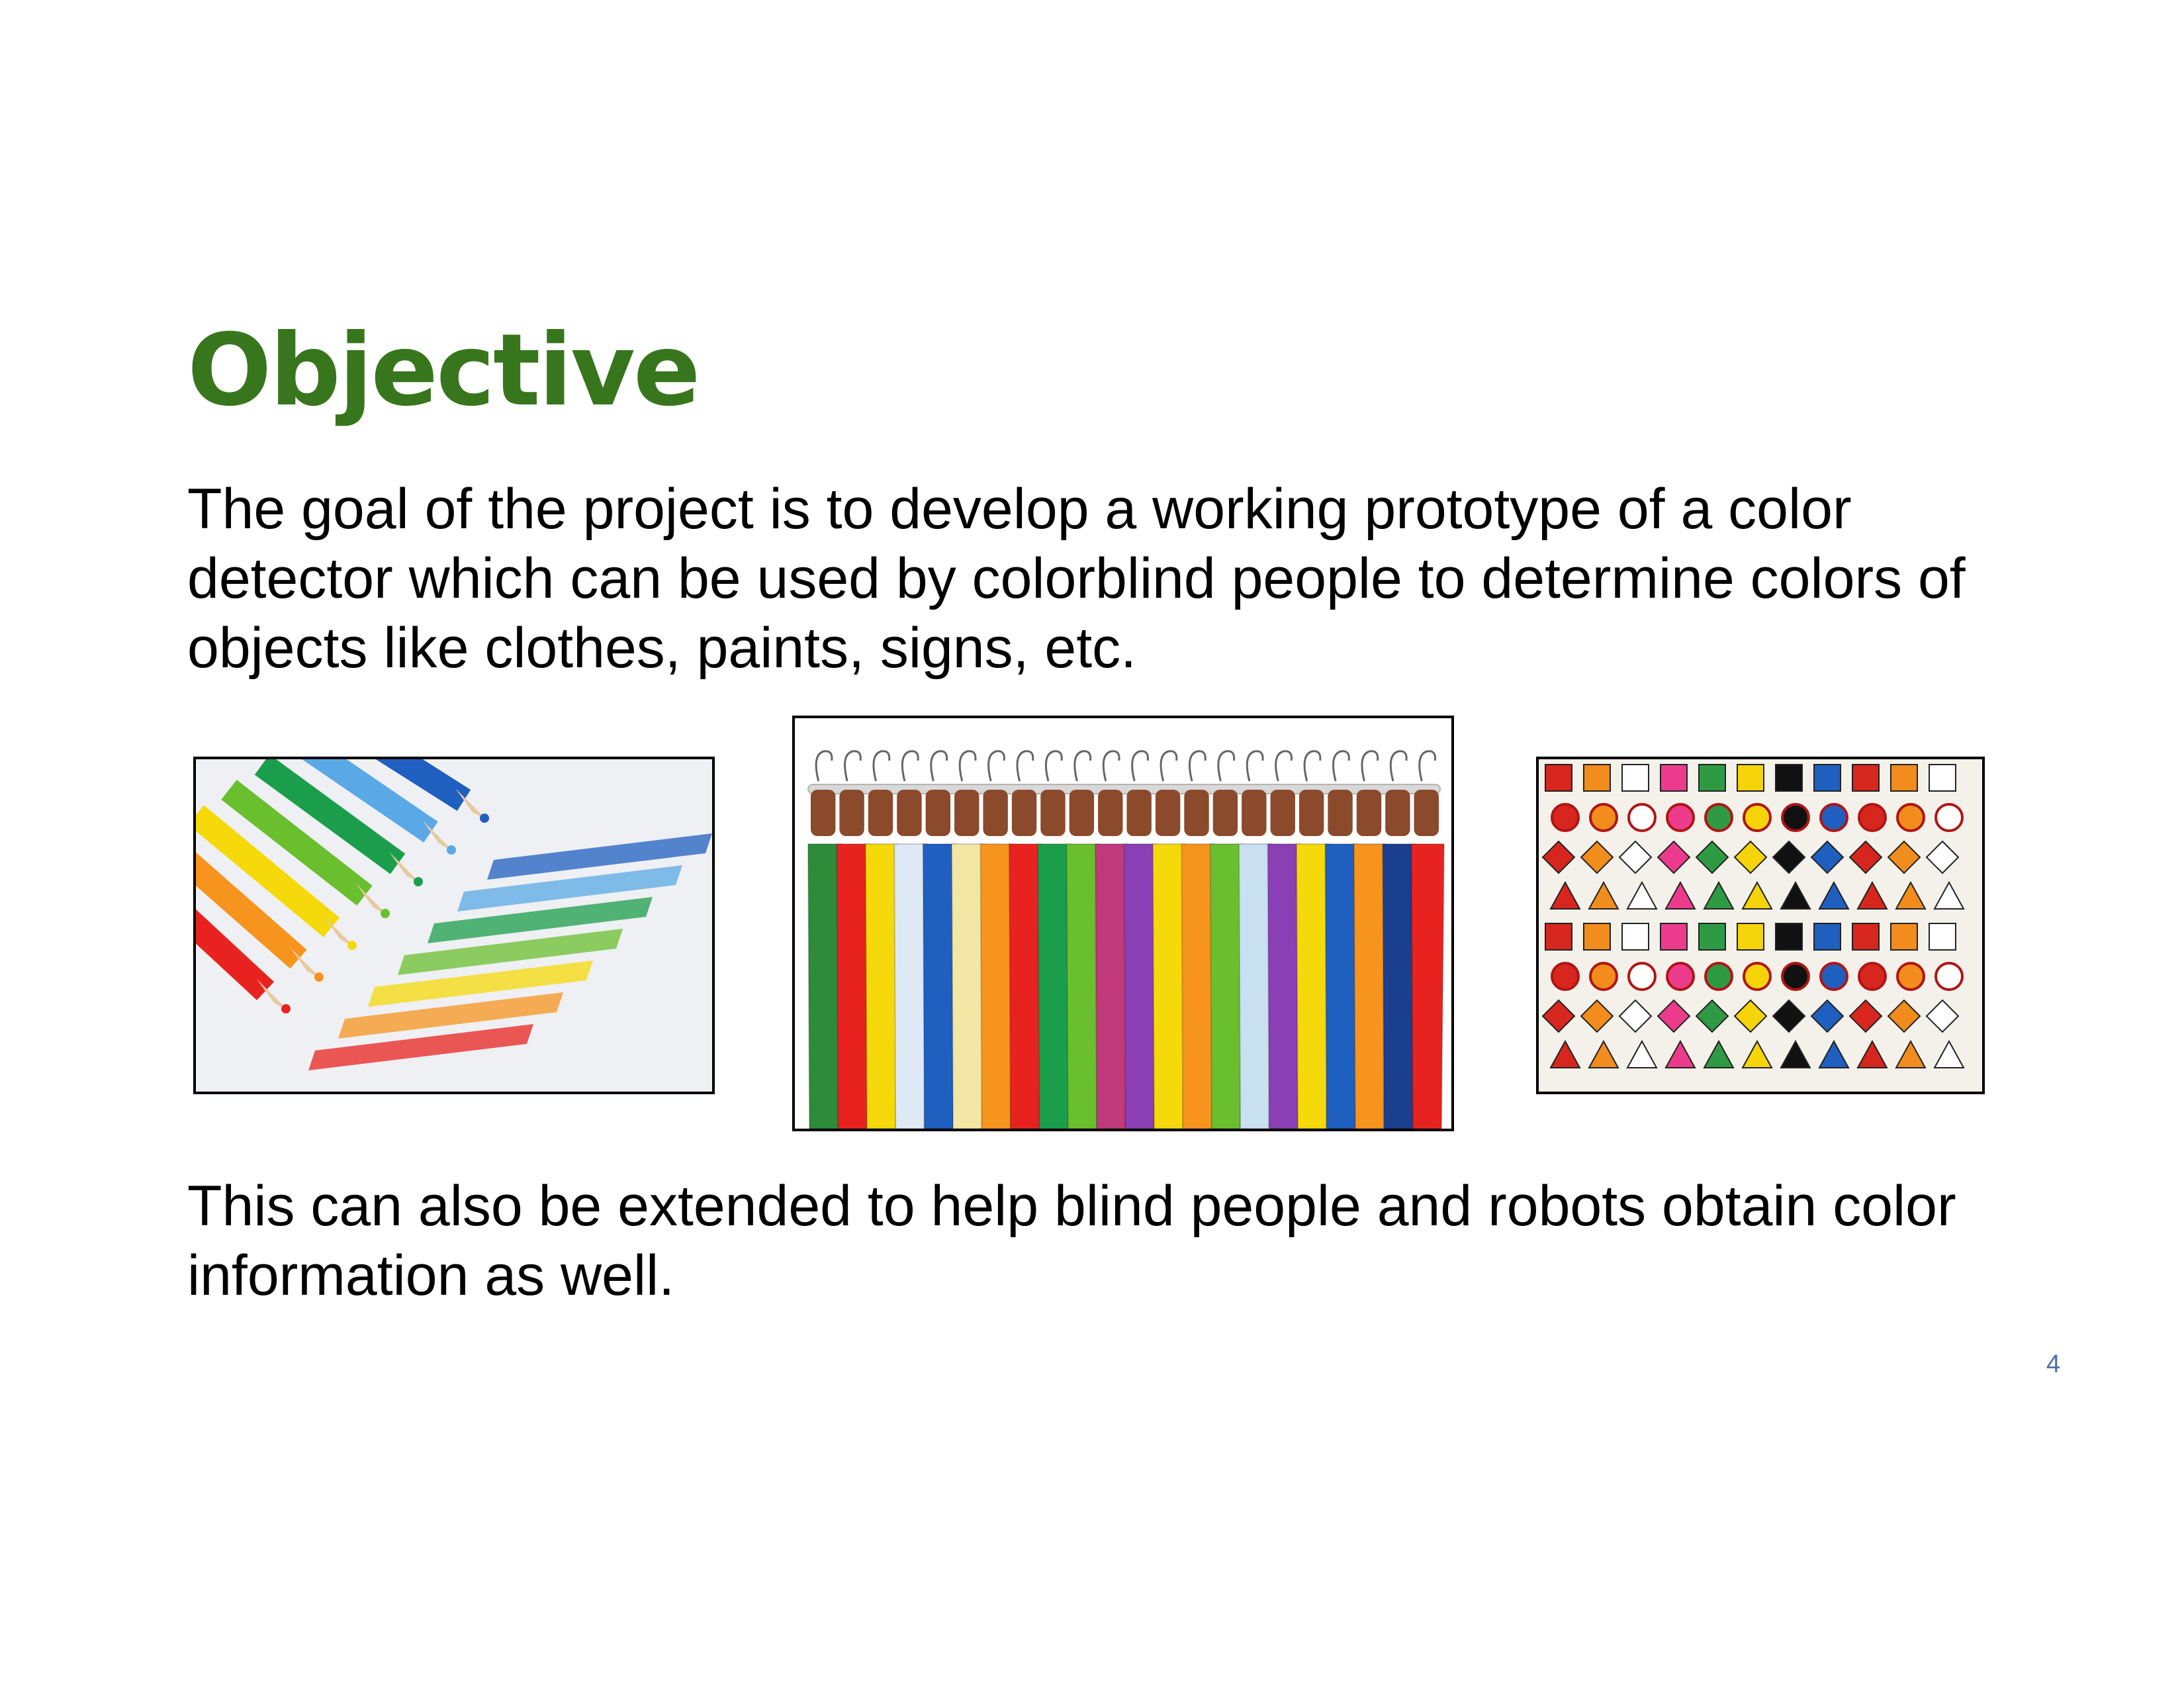 This screenshot has width=2184, height=1688. What do you see at coordinates (1760, 925) in the screenshot?
I see `road-signs-collage-photo` at bounding box center [1760, 925].